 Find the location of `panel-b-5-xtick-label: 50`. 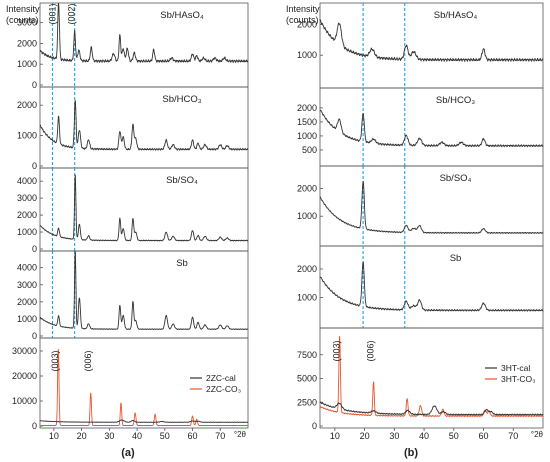

panel-b-5-xtick-label: 50 is located at coordinates (454, 436).